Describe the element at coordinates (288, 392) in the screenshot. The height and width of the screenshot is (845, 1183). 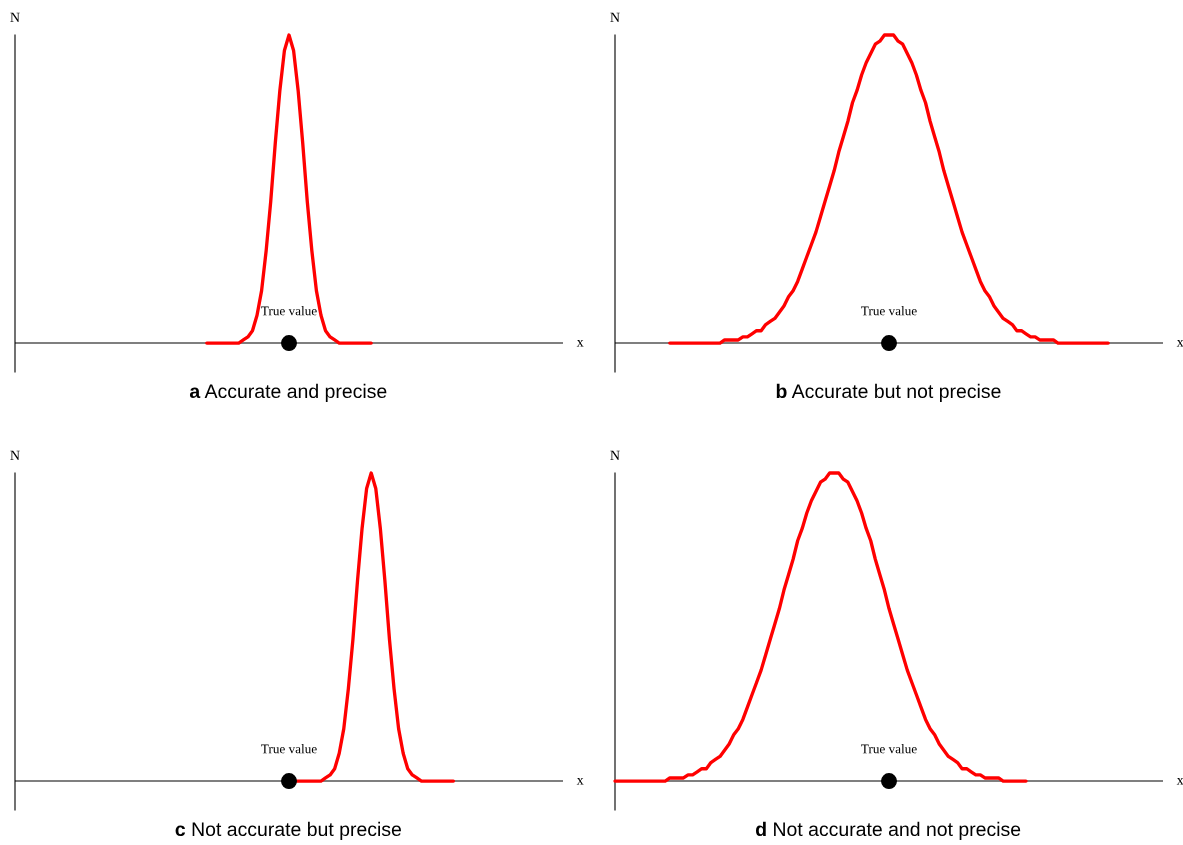
I see `text: a Accurate and precise` at that location.